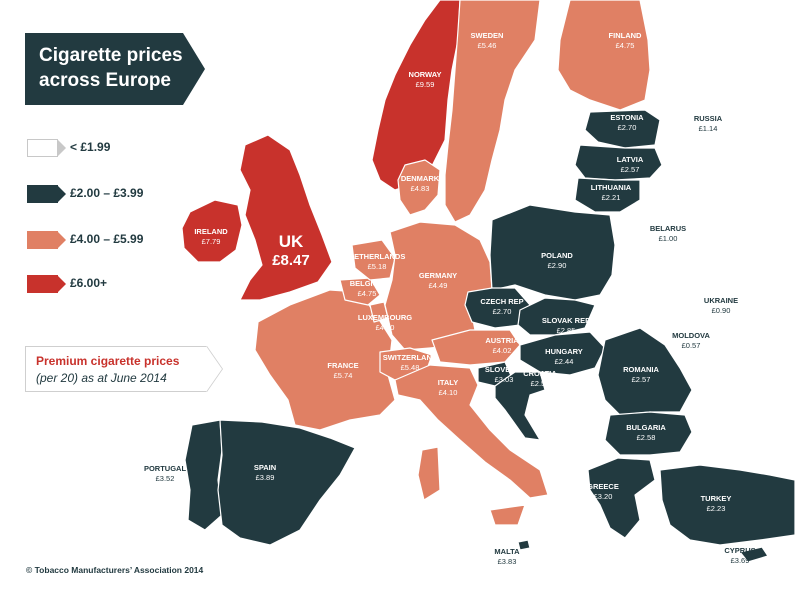  What do you see at coordinates (425, 74) in the screenshot?
I see `country-name-label: NORWAY` at bounding box center [425, 74].